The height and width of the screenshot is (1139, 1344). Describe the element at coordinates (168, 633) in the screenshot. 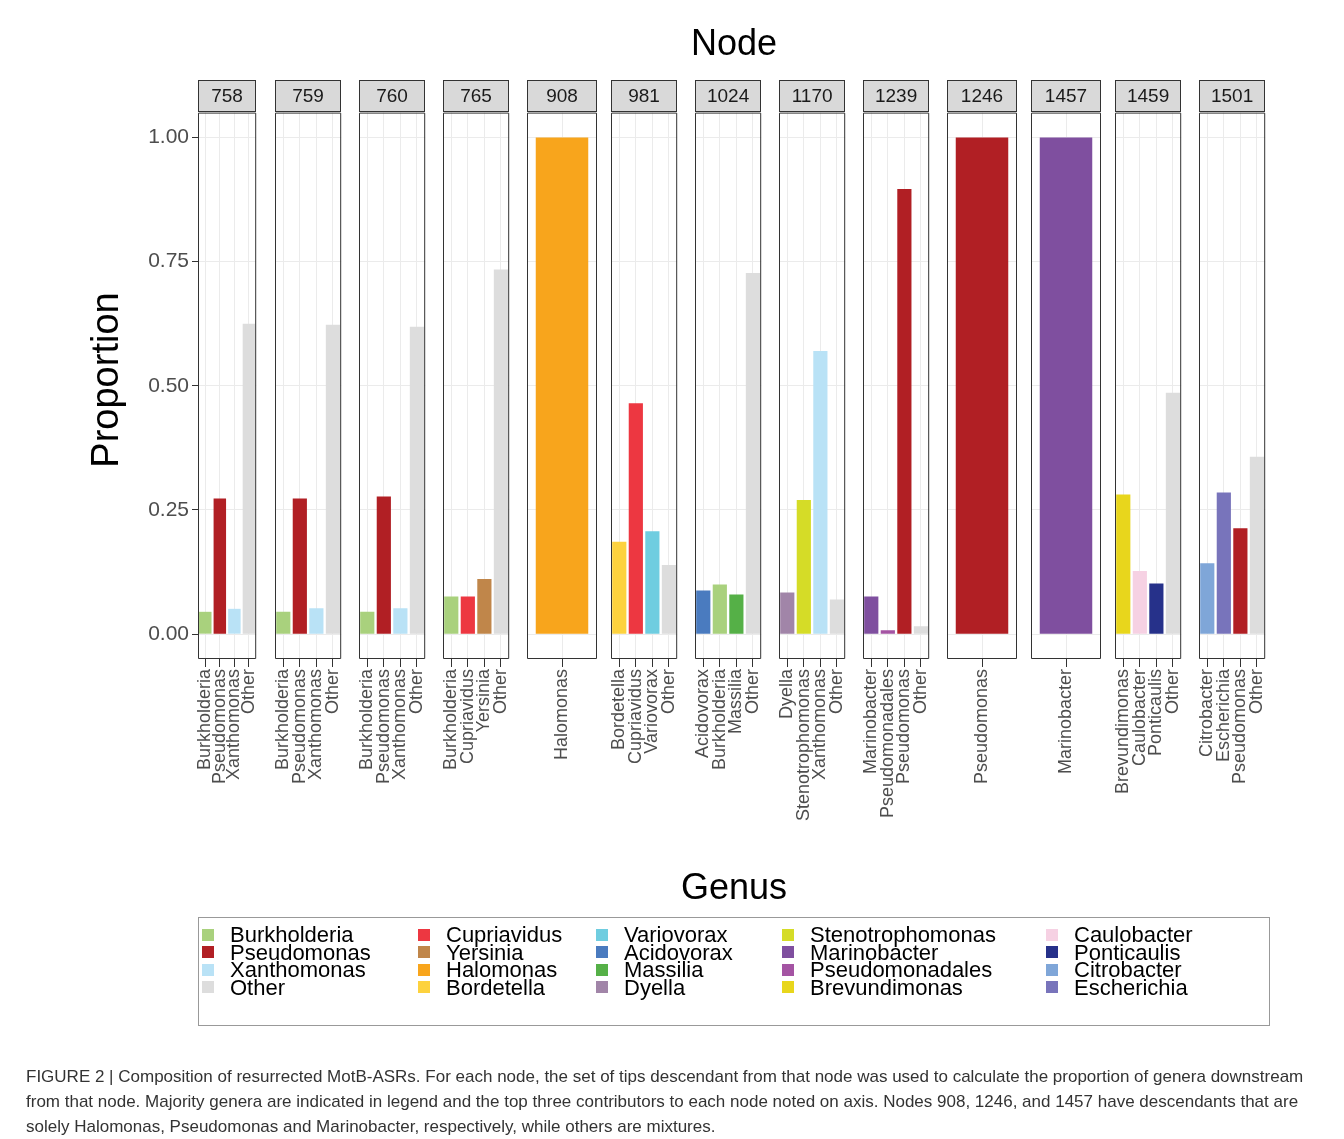

I see `y-tick-label: 0.00` at that location.